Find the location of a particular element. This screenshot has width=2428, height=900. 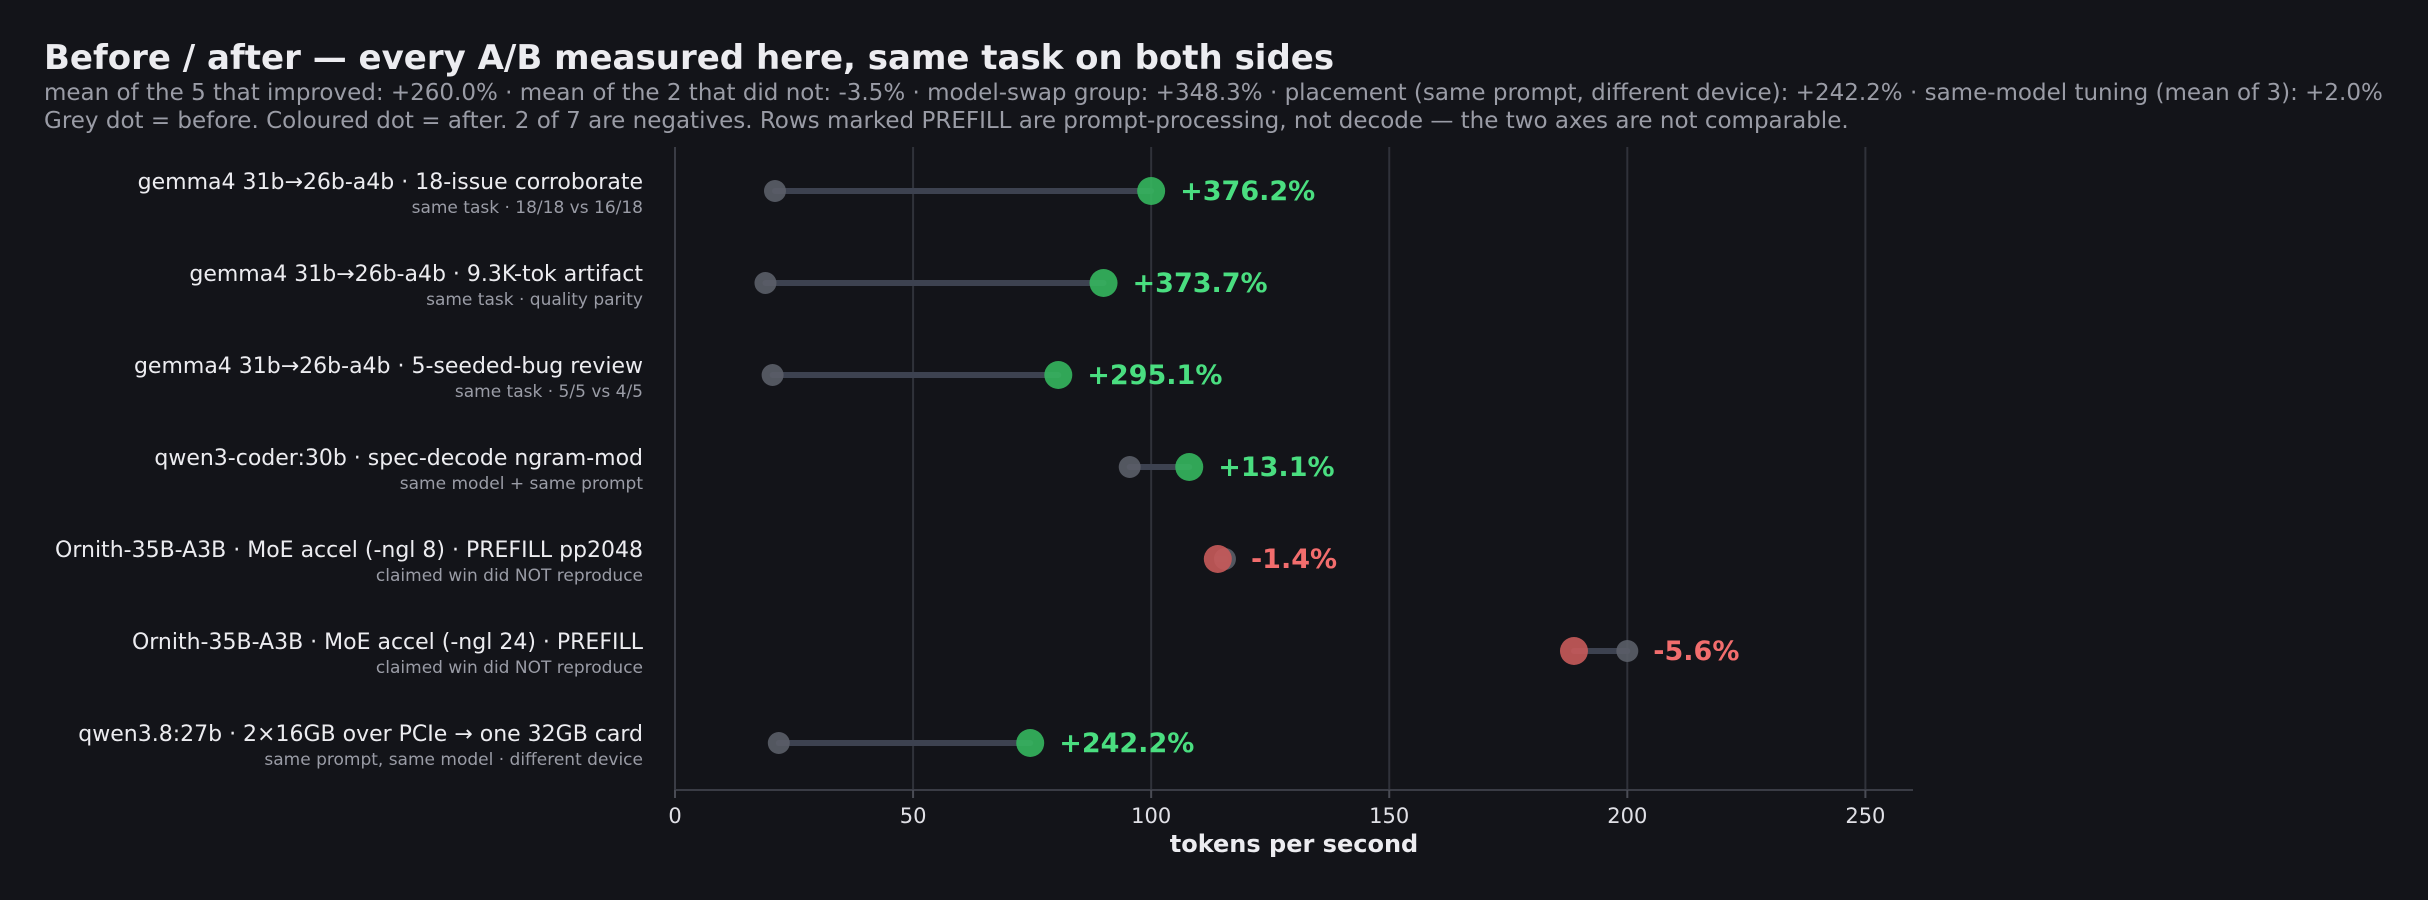

change-label: +376.2% is located at coordinates (1247, 191).